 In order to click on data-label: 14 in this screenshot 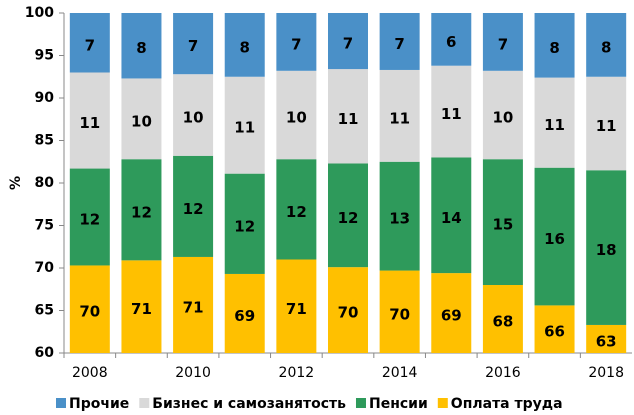, I will do `click(451, 218)`.